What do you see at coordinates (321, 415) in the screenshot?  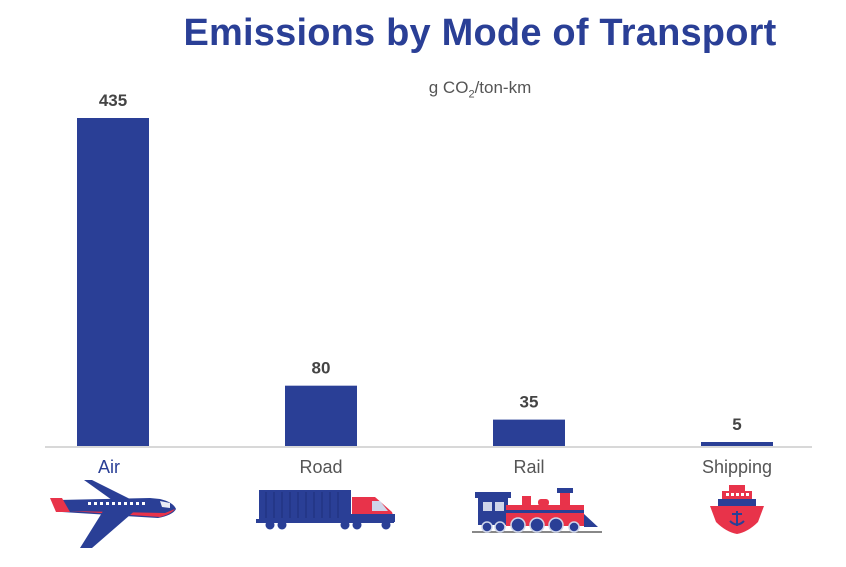 I see `bar-road` at bounding box center [321, 415].